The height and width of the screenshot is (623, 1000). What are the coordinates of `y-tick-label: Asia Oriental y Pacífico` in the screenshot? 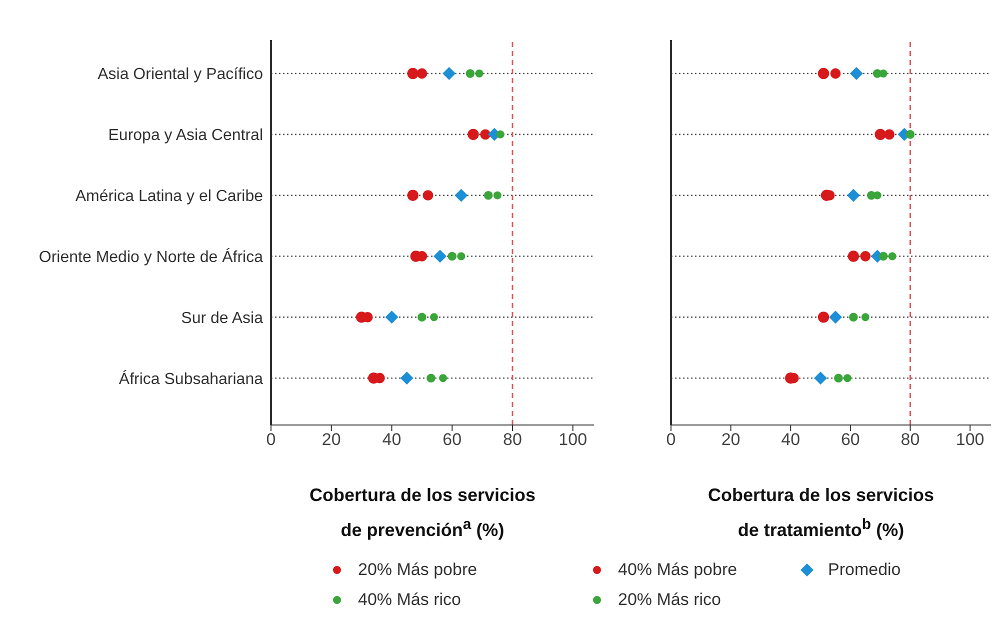 It's located at (181, 75).